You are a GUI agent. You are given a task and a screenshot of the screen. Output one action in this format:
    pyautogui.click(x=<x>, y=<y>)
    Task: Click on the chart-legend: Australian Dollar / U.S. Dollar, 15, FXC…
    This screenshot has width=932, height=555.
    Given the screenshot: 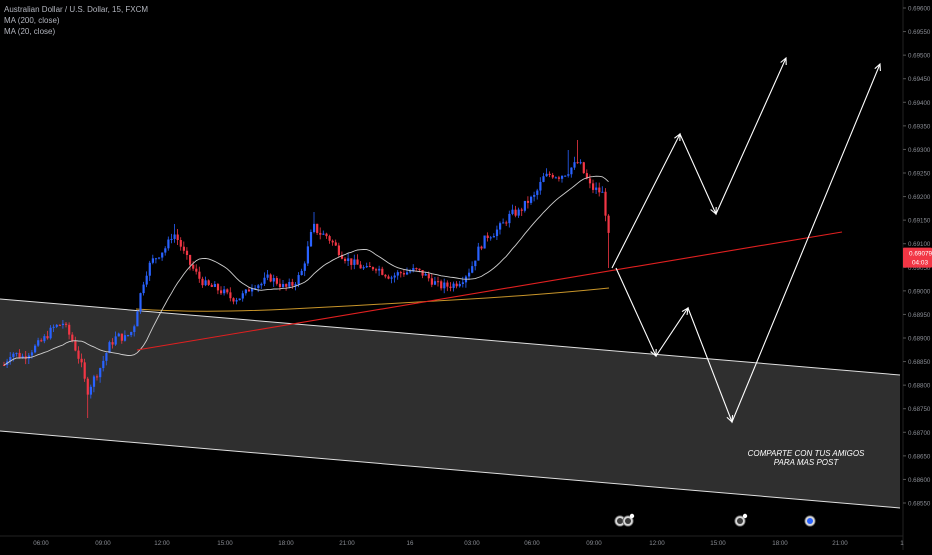 What is the action you would take?
    pyautogui.click(x=76, y=20)
    